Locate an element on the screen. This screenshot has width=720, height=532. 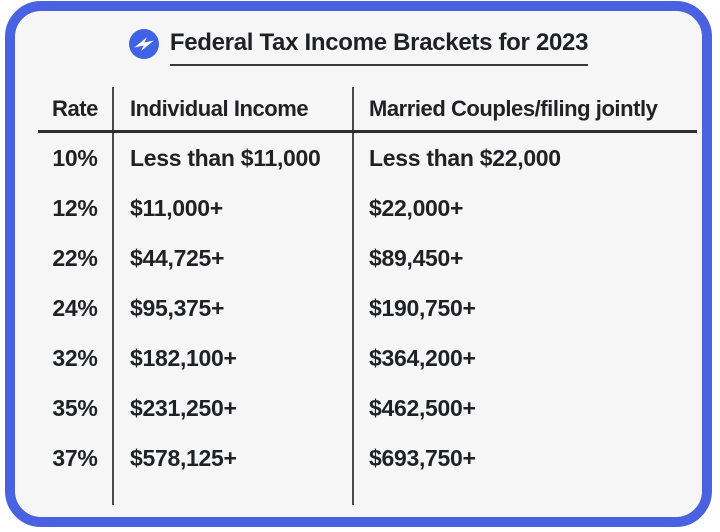
table-row: 24% $95,375+ $190,750+ is located at coordinates (367, 308).